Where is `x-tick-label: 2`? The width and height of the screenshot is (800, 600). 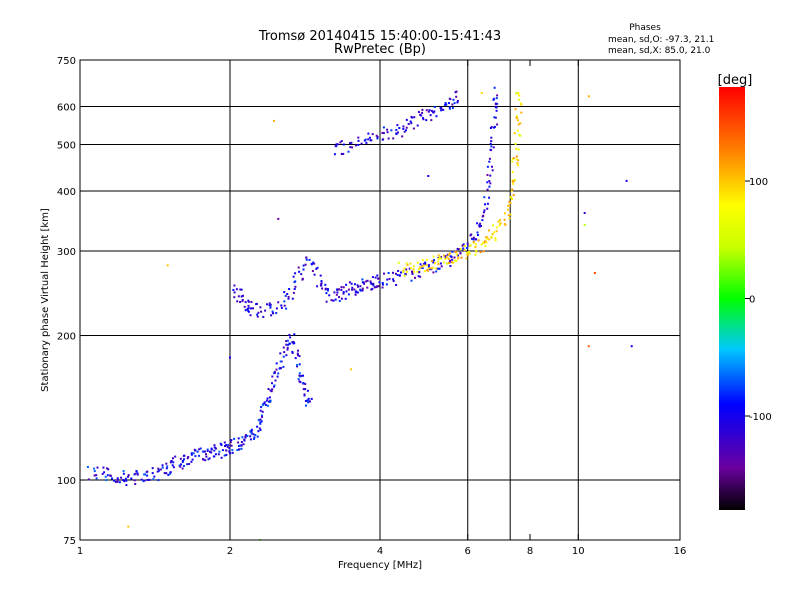
x-tick-label: 2 is located at coordinates (230, 551).